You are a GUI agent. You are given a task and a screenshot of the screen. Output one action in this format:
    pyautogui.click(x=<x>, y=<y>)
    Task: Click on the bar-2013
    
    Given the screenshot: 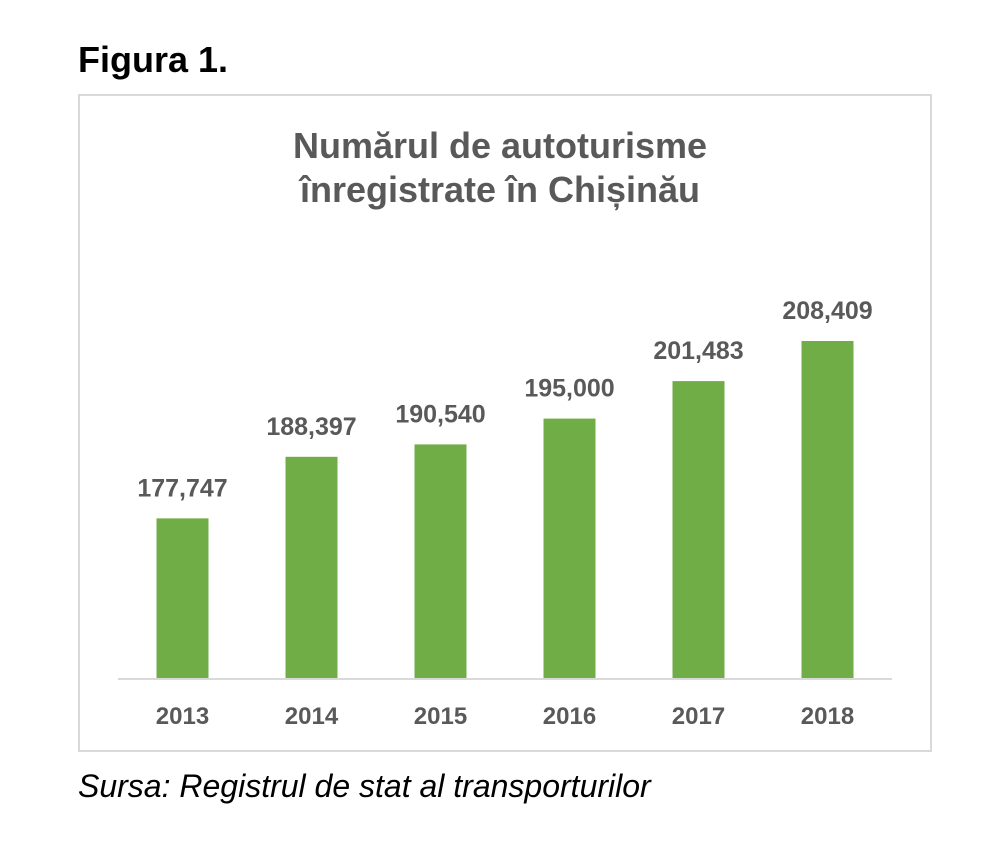 What is the action you would take?
    pyautogui.click(x=182, y=598)
    